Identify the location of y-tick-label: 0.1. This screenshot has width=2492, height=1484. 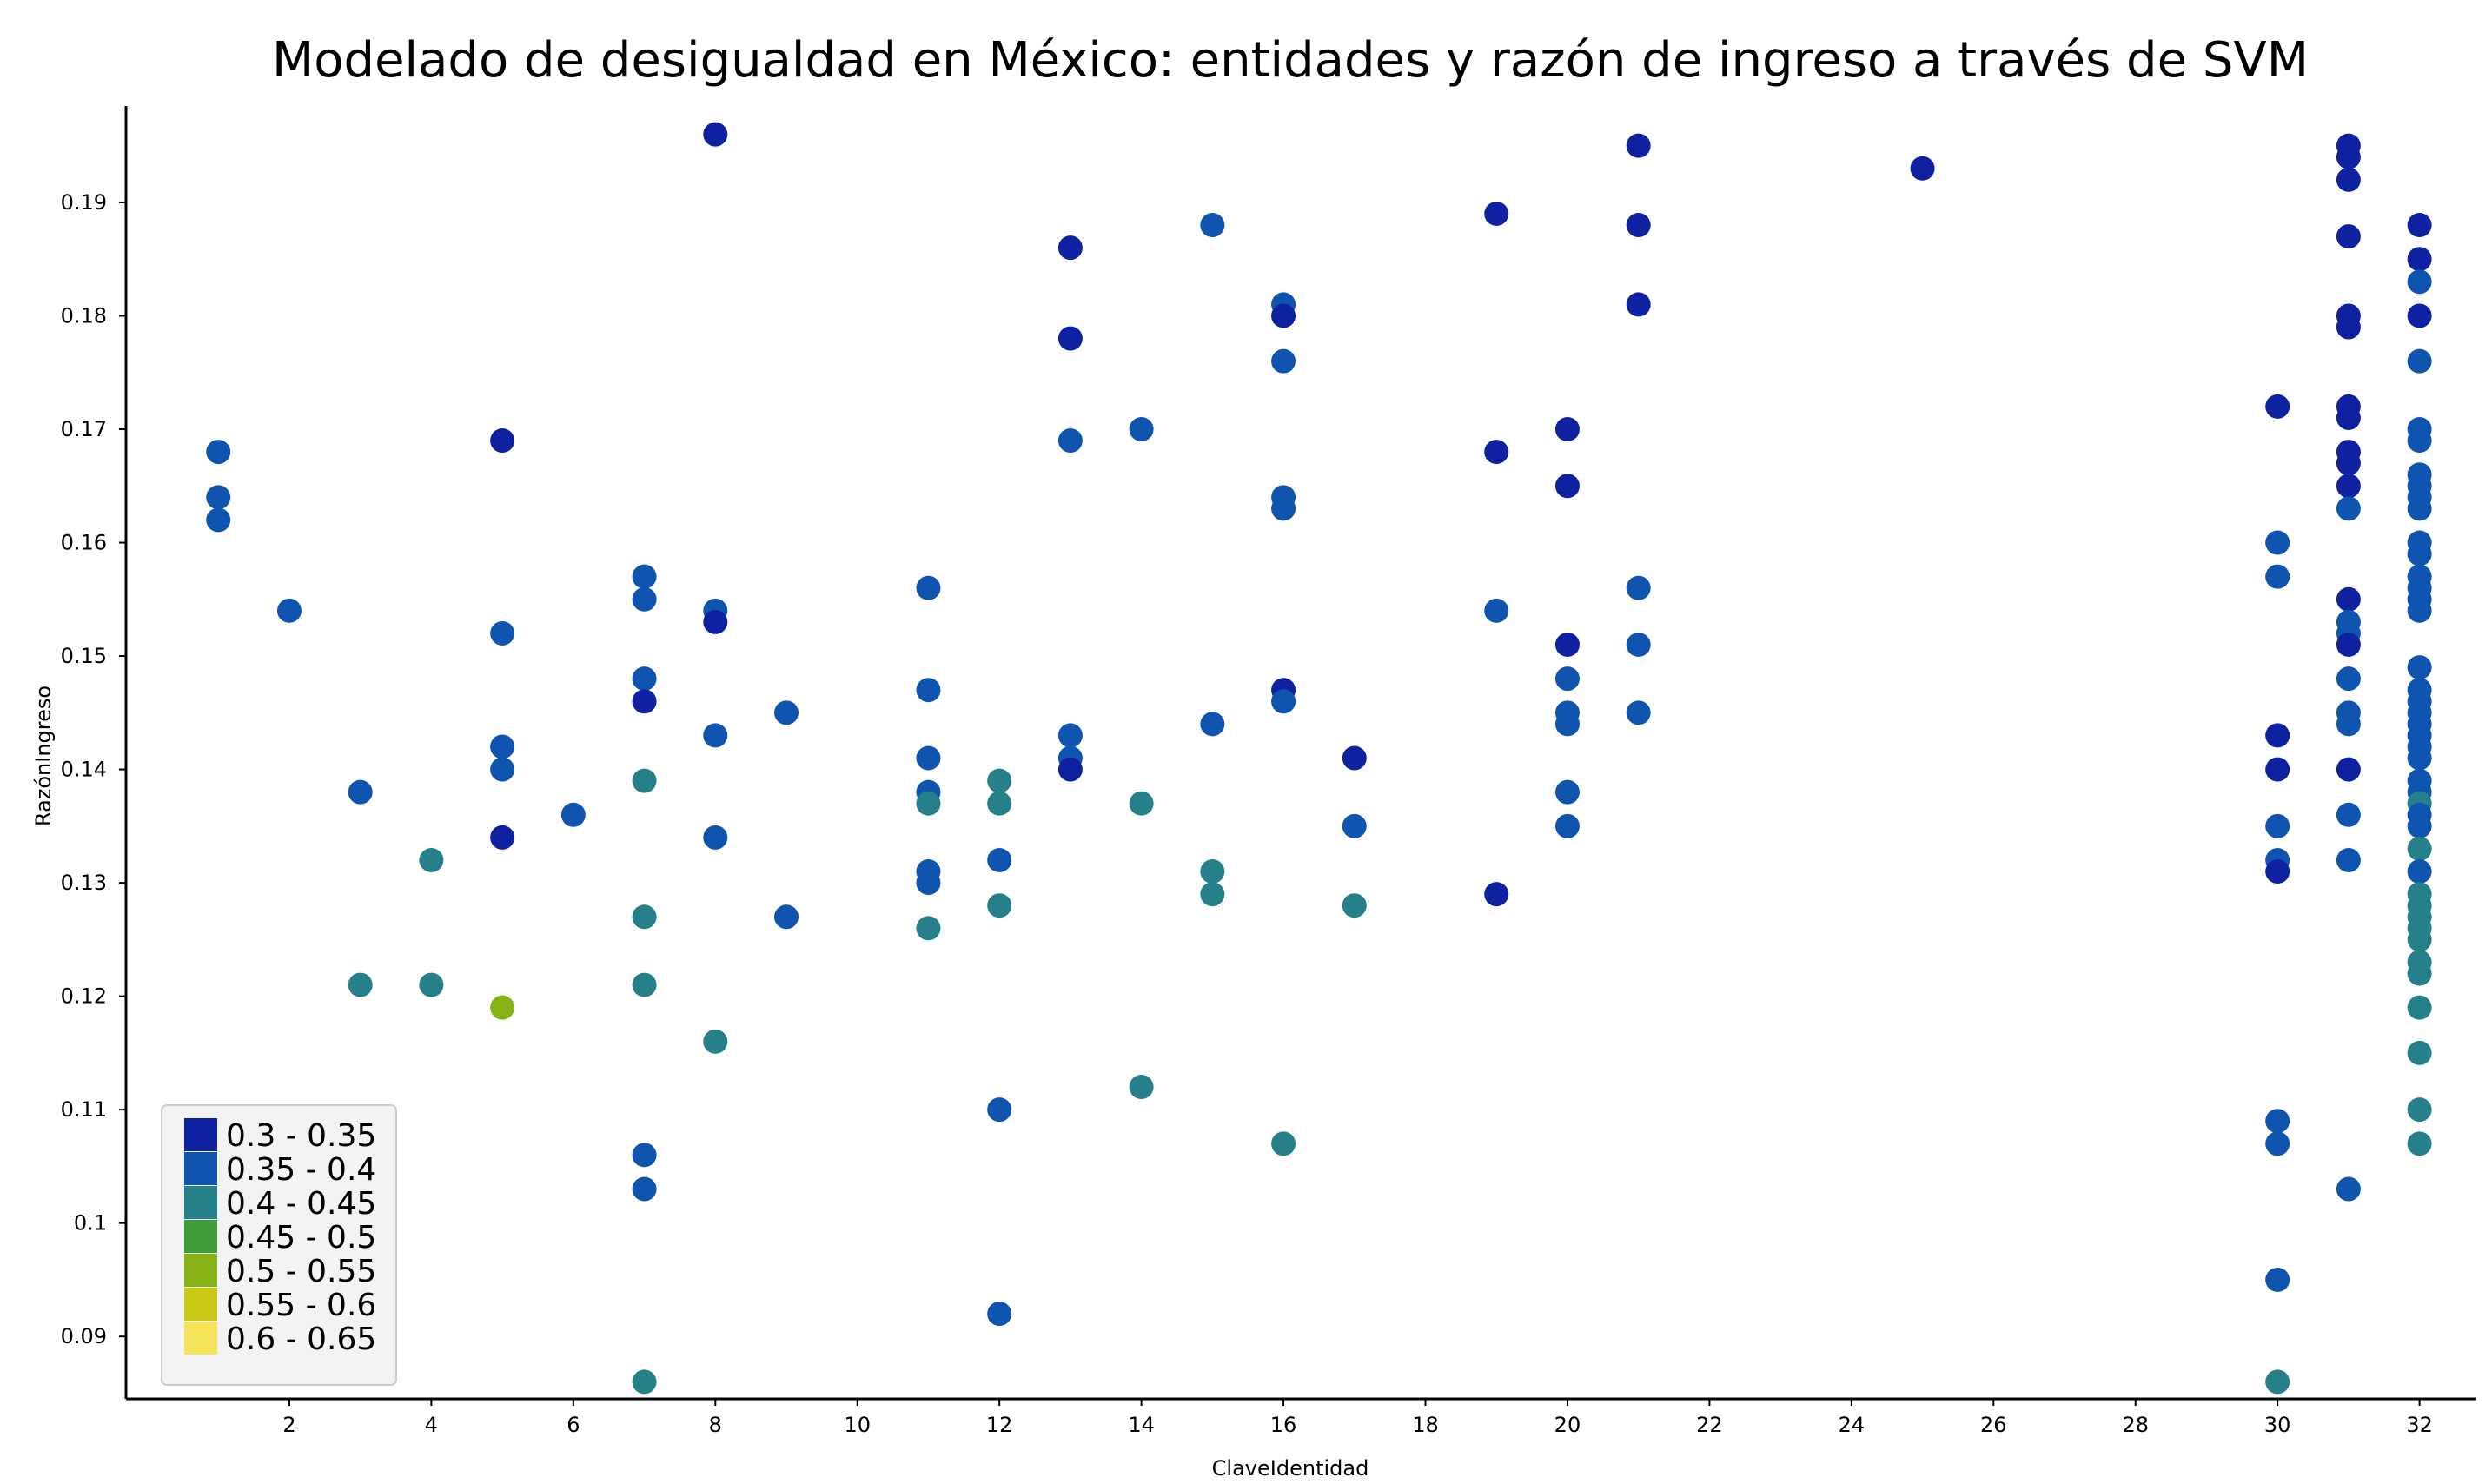
(90, 1223).